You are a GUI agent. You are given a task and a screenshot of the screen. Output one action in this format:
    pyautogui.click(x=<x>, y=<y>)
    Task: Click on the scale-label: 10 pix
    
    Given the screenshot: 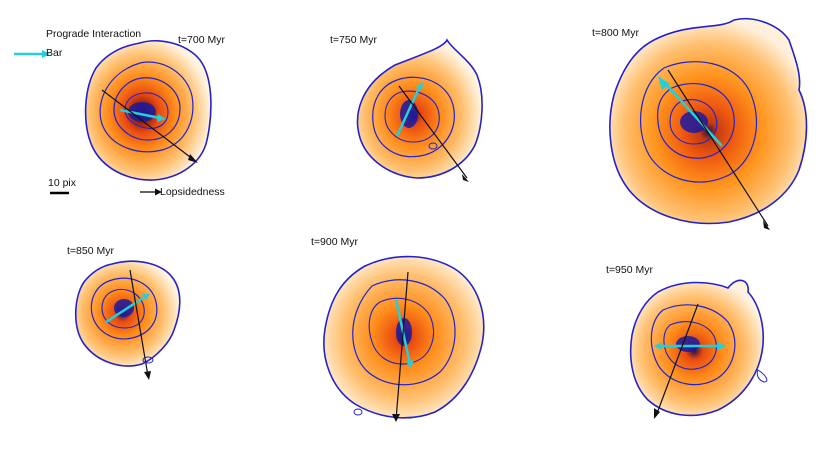 What is the action you would take?
    pyautogui.click(x=62, y=183)
    